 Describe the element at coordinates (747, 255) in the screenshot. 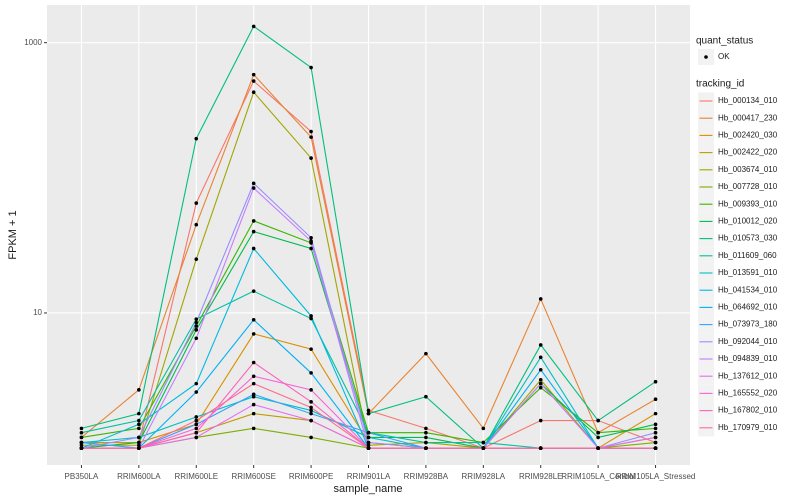

I see `legend-label: Hb_011609_060` at that location.